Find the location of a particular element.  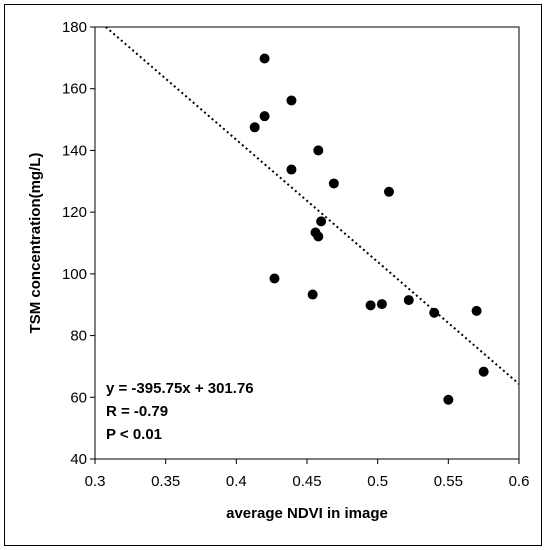

y-tick-label: 80 is located at coordinates (78, 336).